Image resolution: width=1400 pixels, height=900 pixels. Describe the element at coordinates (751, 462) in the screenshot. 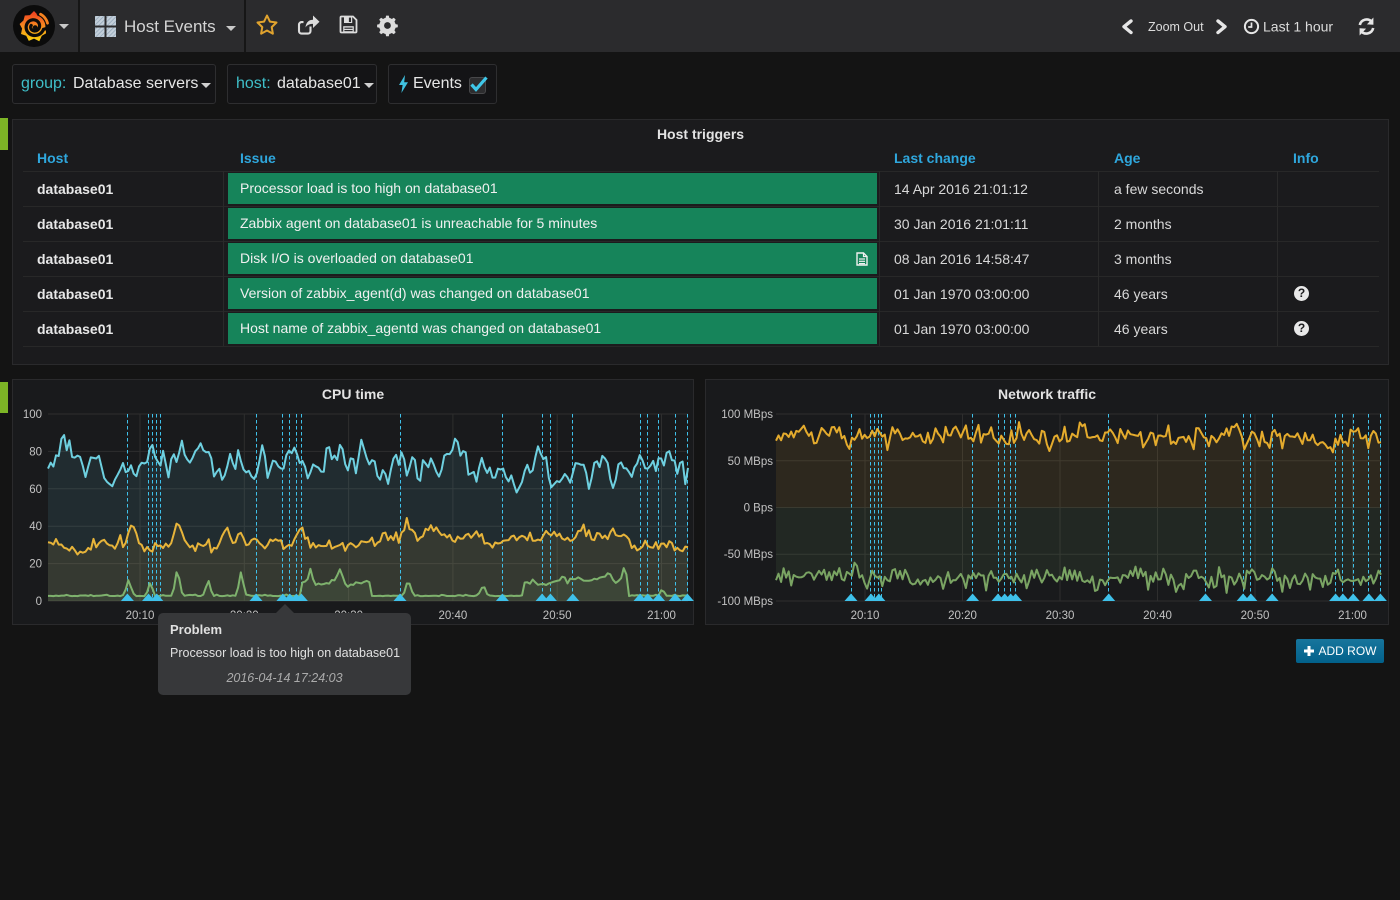

I see `svg-text: 50 MBps` at that location.